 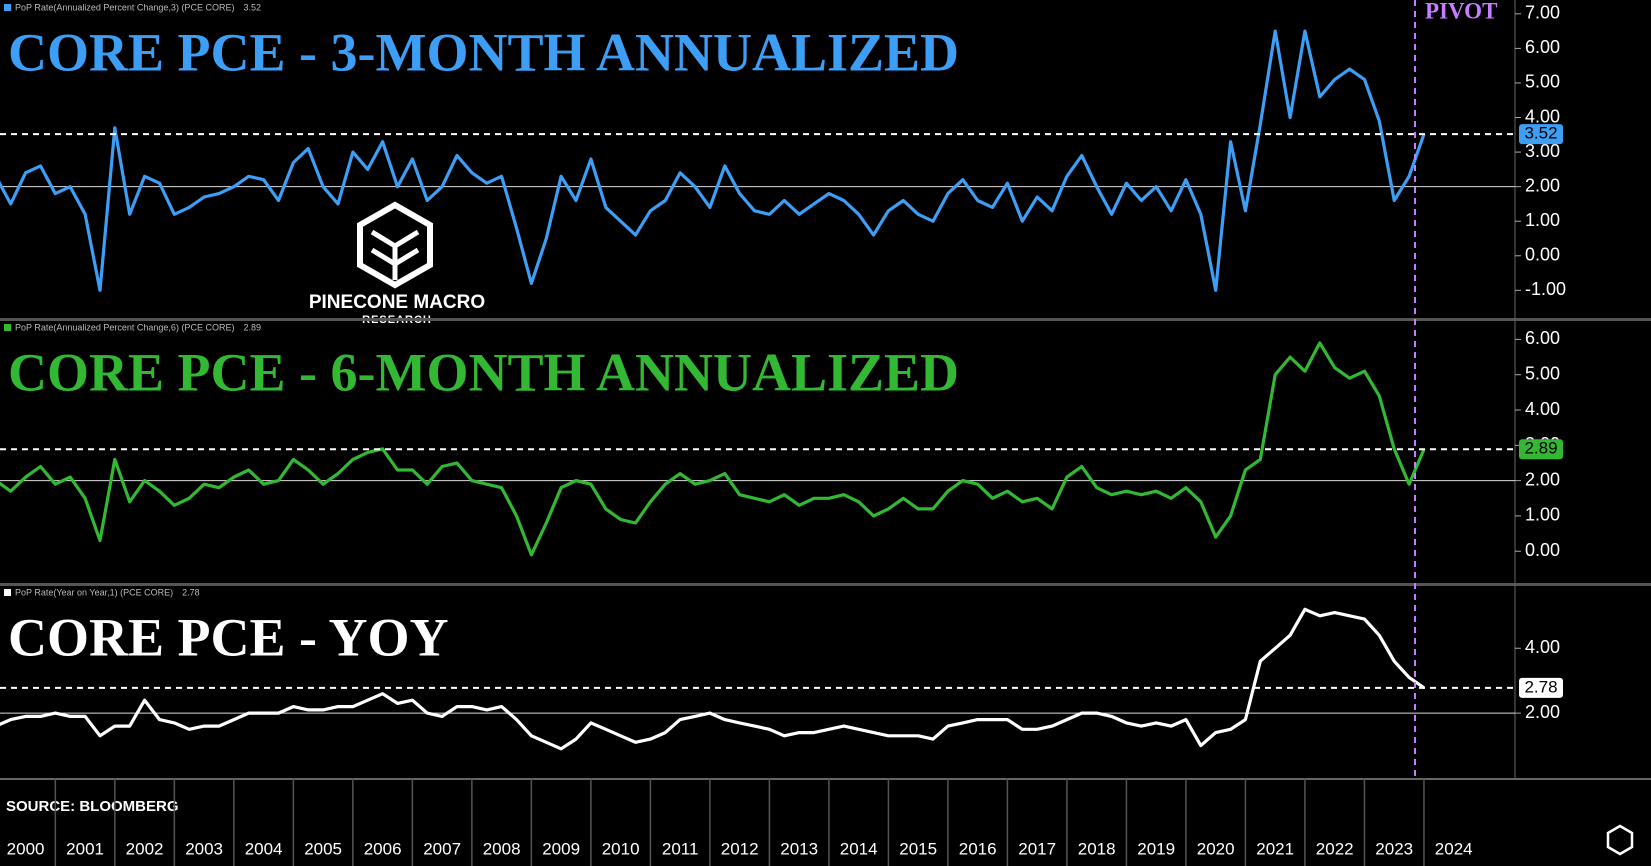 I want to click on corner-logo, so click(x=1620, y=840).